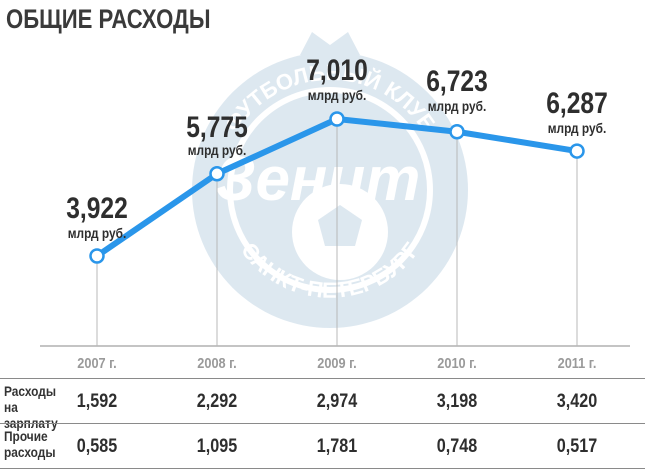 This screenshot has height=469, width=645. What do you see at coordinates (217, 401) in the screenshot?
I see `table-cell: 2,292` at bounding box center [217, 401].